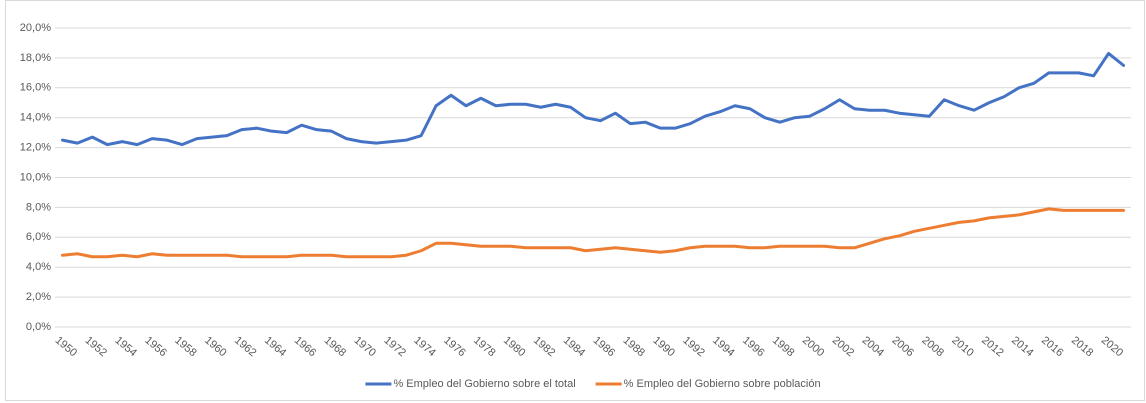 The width and height of the screenshot is (1146, 403). Describe the element at coordinates (484, 384) in the screenshot. I see `legend-label: % Empleo del Gobierno sobre el total` at that location.